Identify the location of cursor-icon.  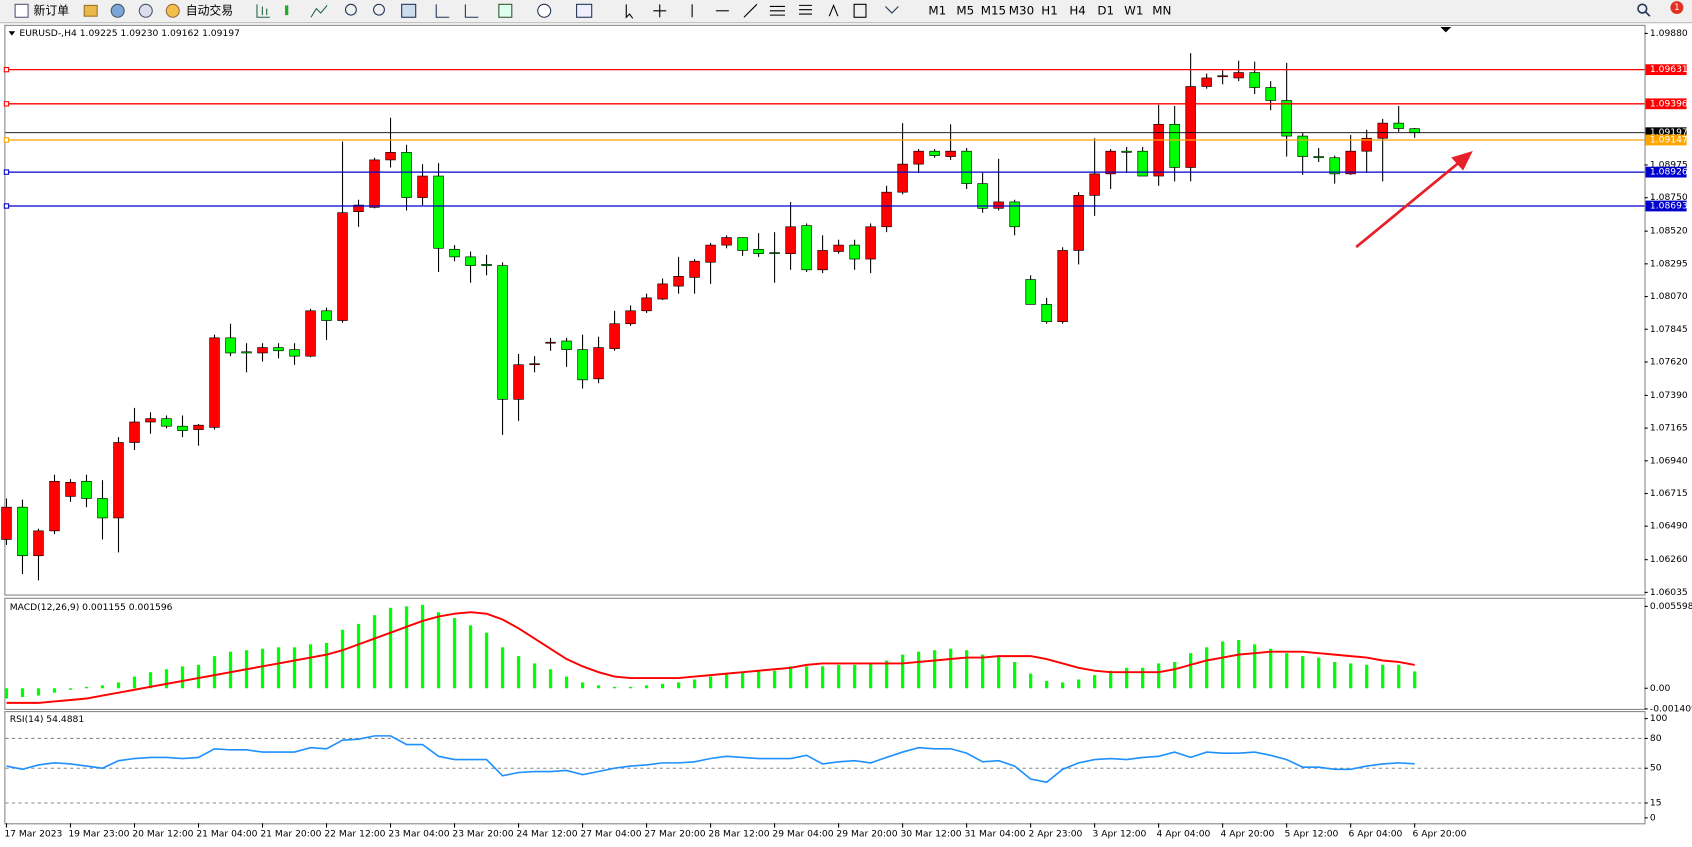
(629, 11).